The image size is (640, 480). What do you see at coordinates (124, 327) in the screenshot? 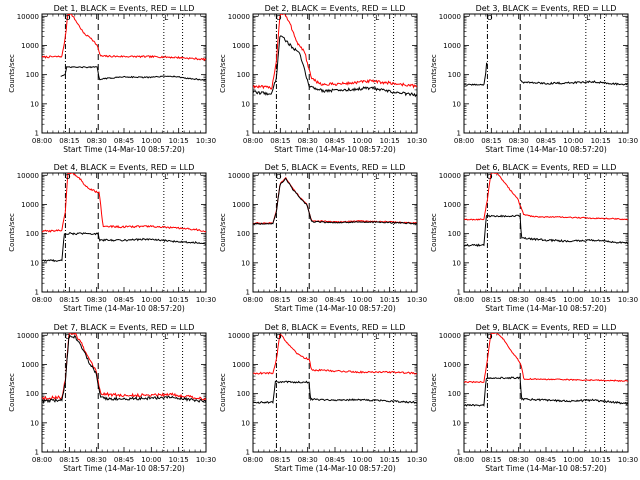
I see `panel-title: Det 7, BLACK = Events, RED = LLD` at bounding box center [124, 327].